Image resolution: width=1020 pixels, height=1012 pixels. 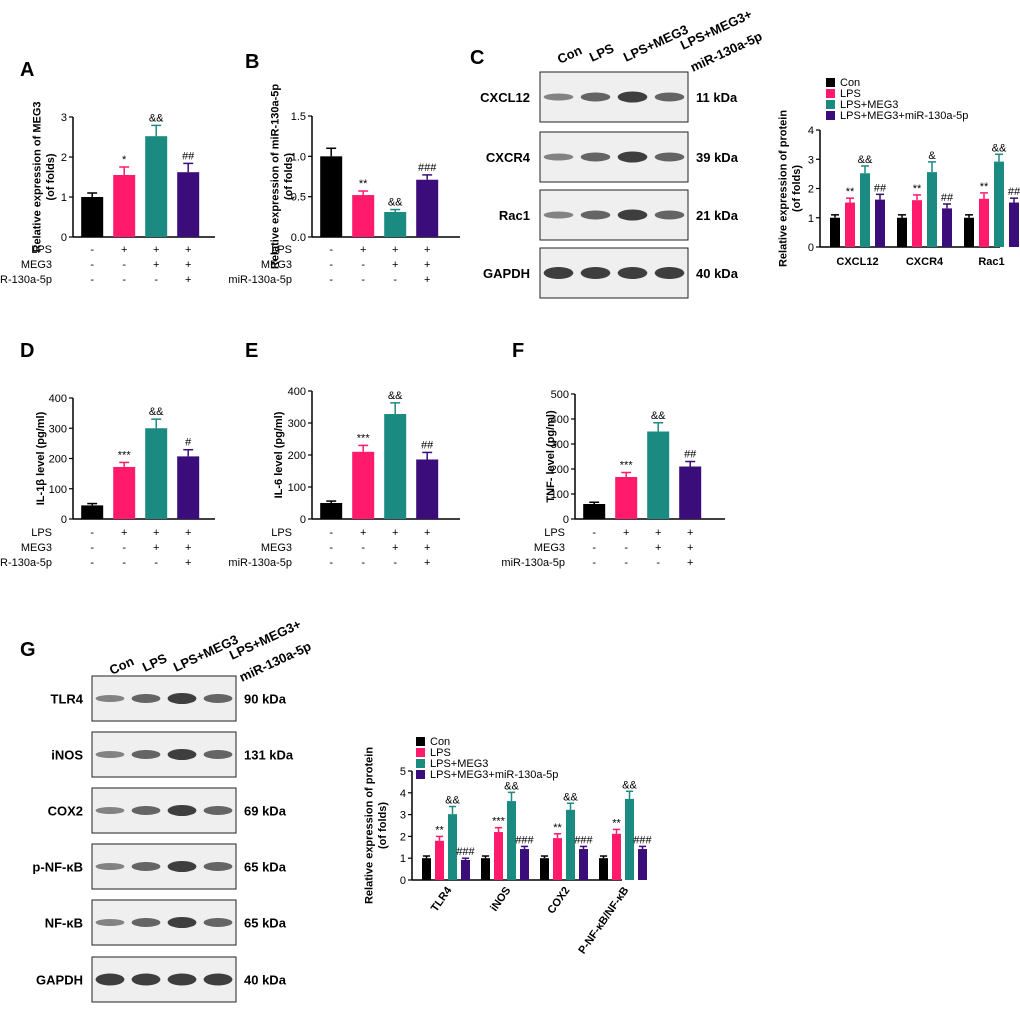 I want to click on y-tick-label: 0, so click(x=566, y=520).